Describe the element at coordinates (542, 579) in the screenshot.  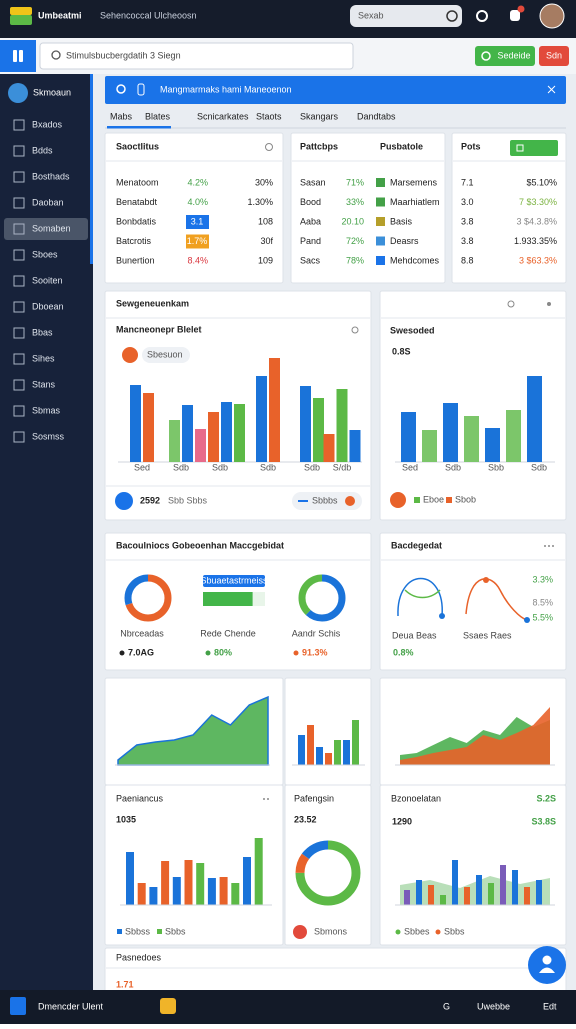
I see `side-label: 3.3%` at that location.